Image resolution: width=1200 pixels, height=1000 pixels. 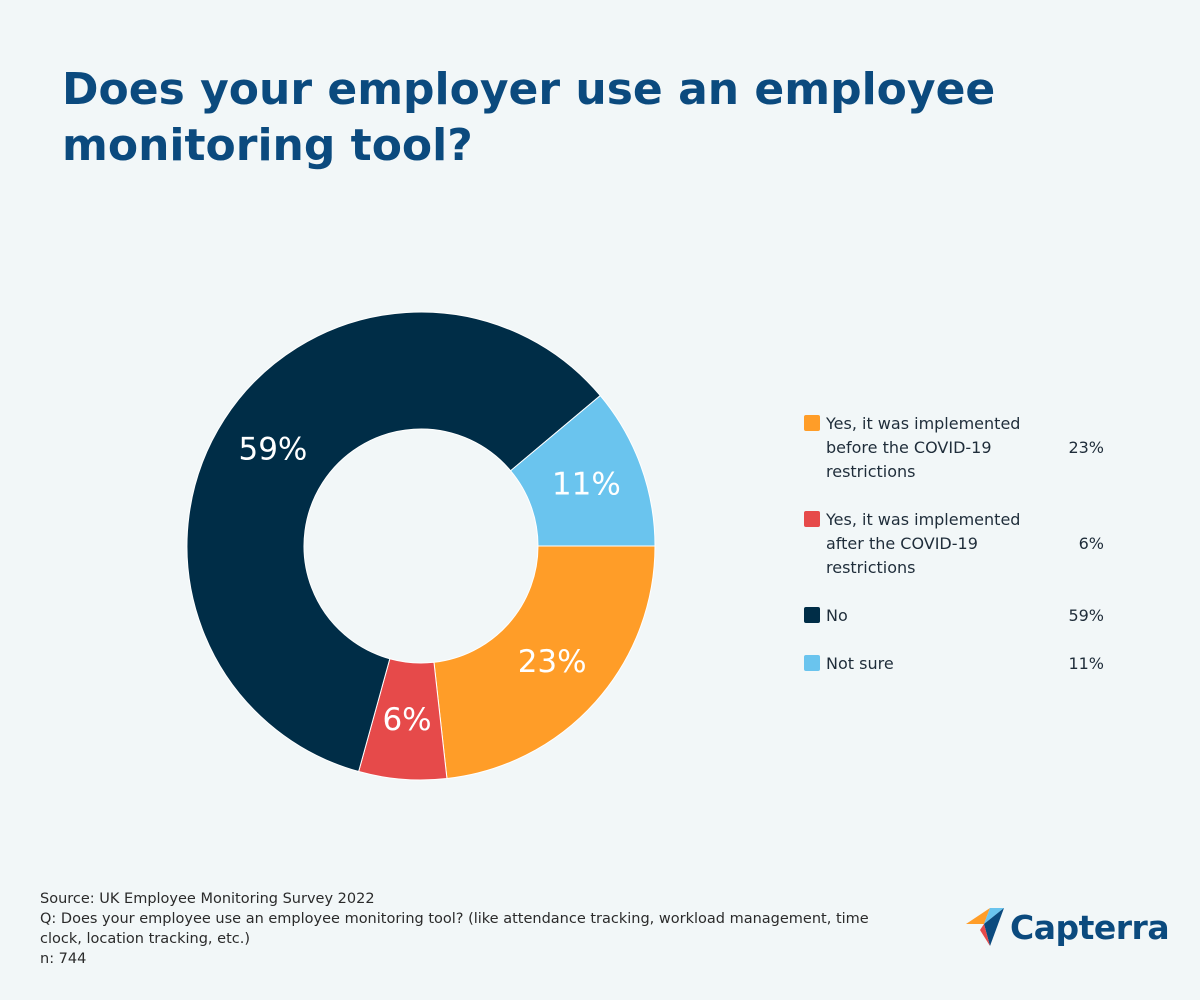 I want to click on logo: Capterra, so click(x=1068, y=927).